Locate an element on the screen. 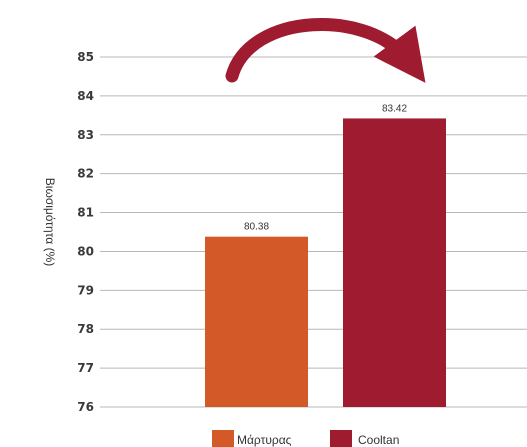  legend: Μάρτυρας Cooltan is located at coordinates (305, 438).